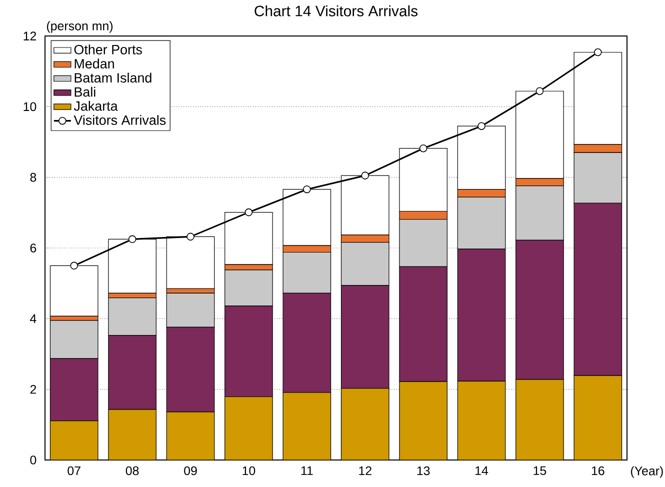 The image size is (665, 487). I want to click on y-tick-label: 8, so click(33, 177).